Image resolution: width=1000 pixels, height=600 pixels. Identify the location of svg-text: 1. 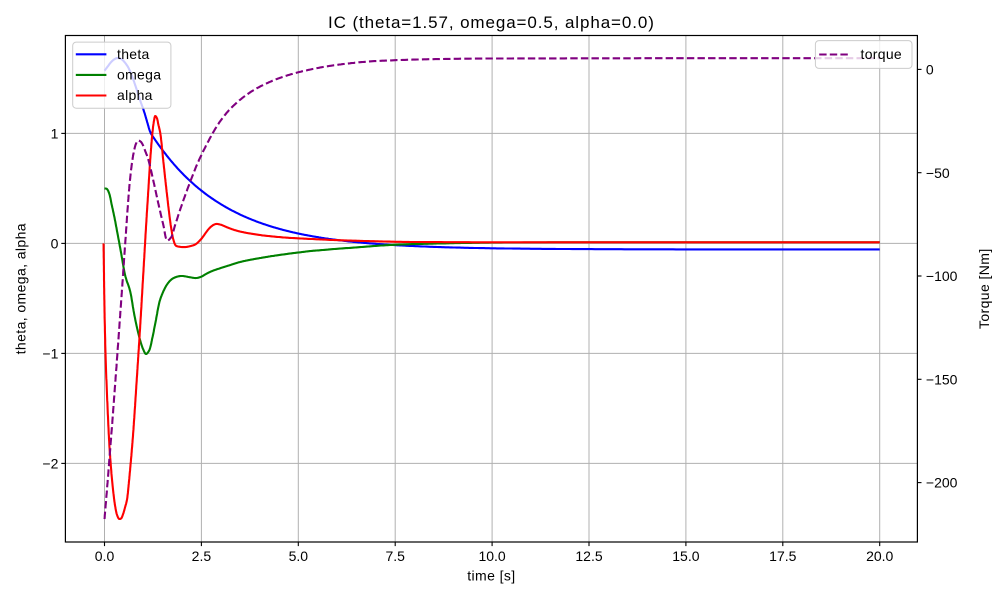
(55, 134).